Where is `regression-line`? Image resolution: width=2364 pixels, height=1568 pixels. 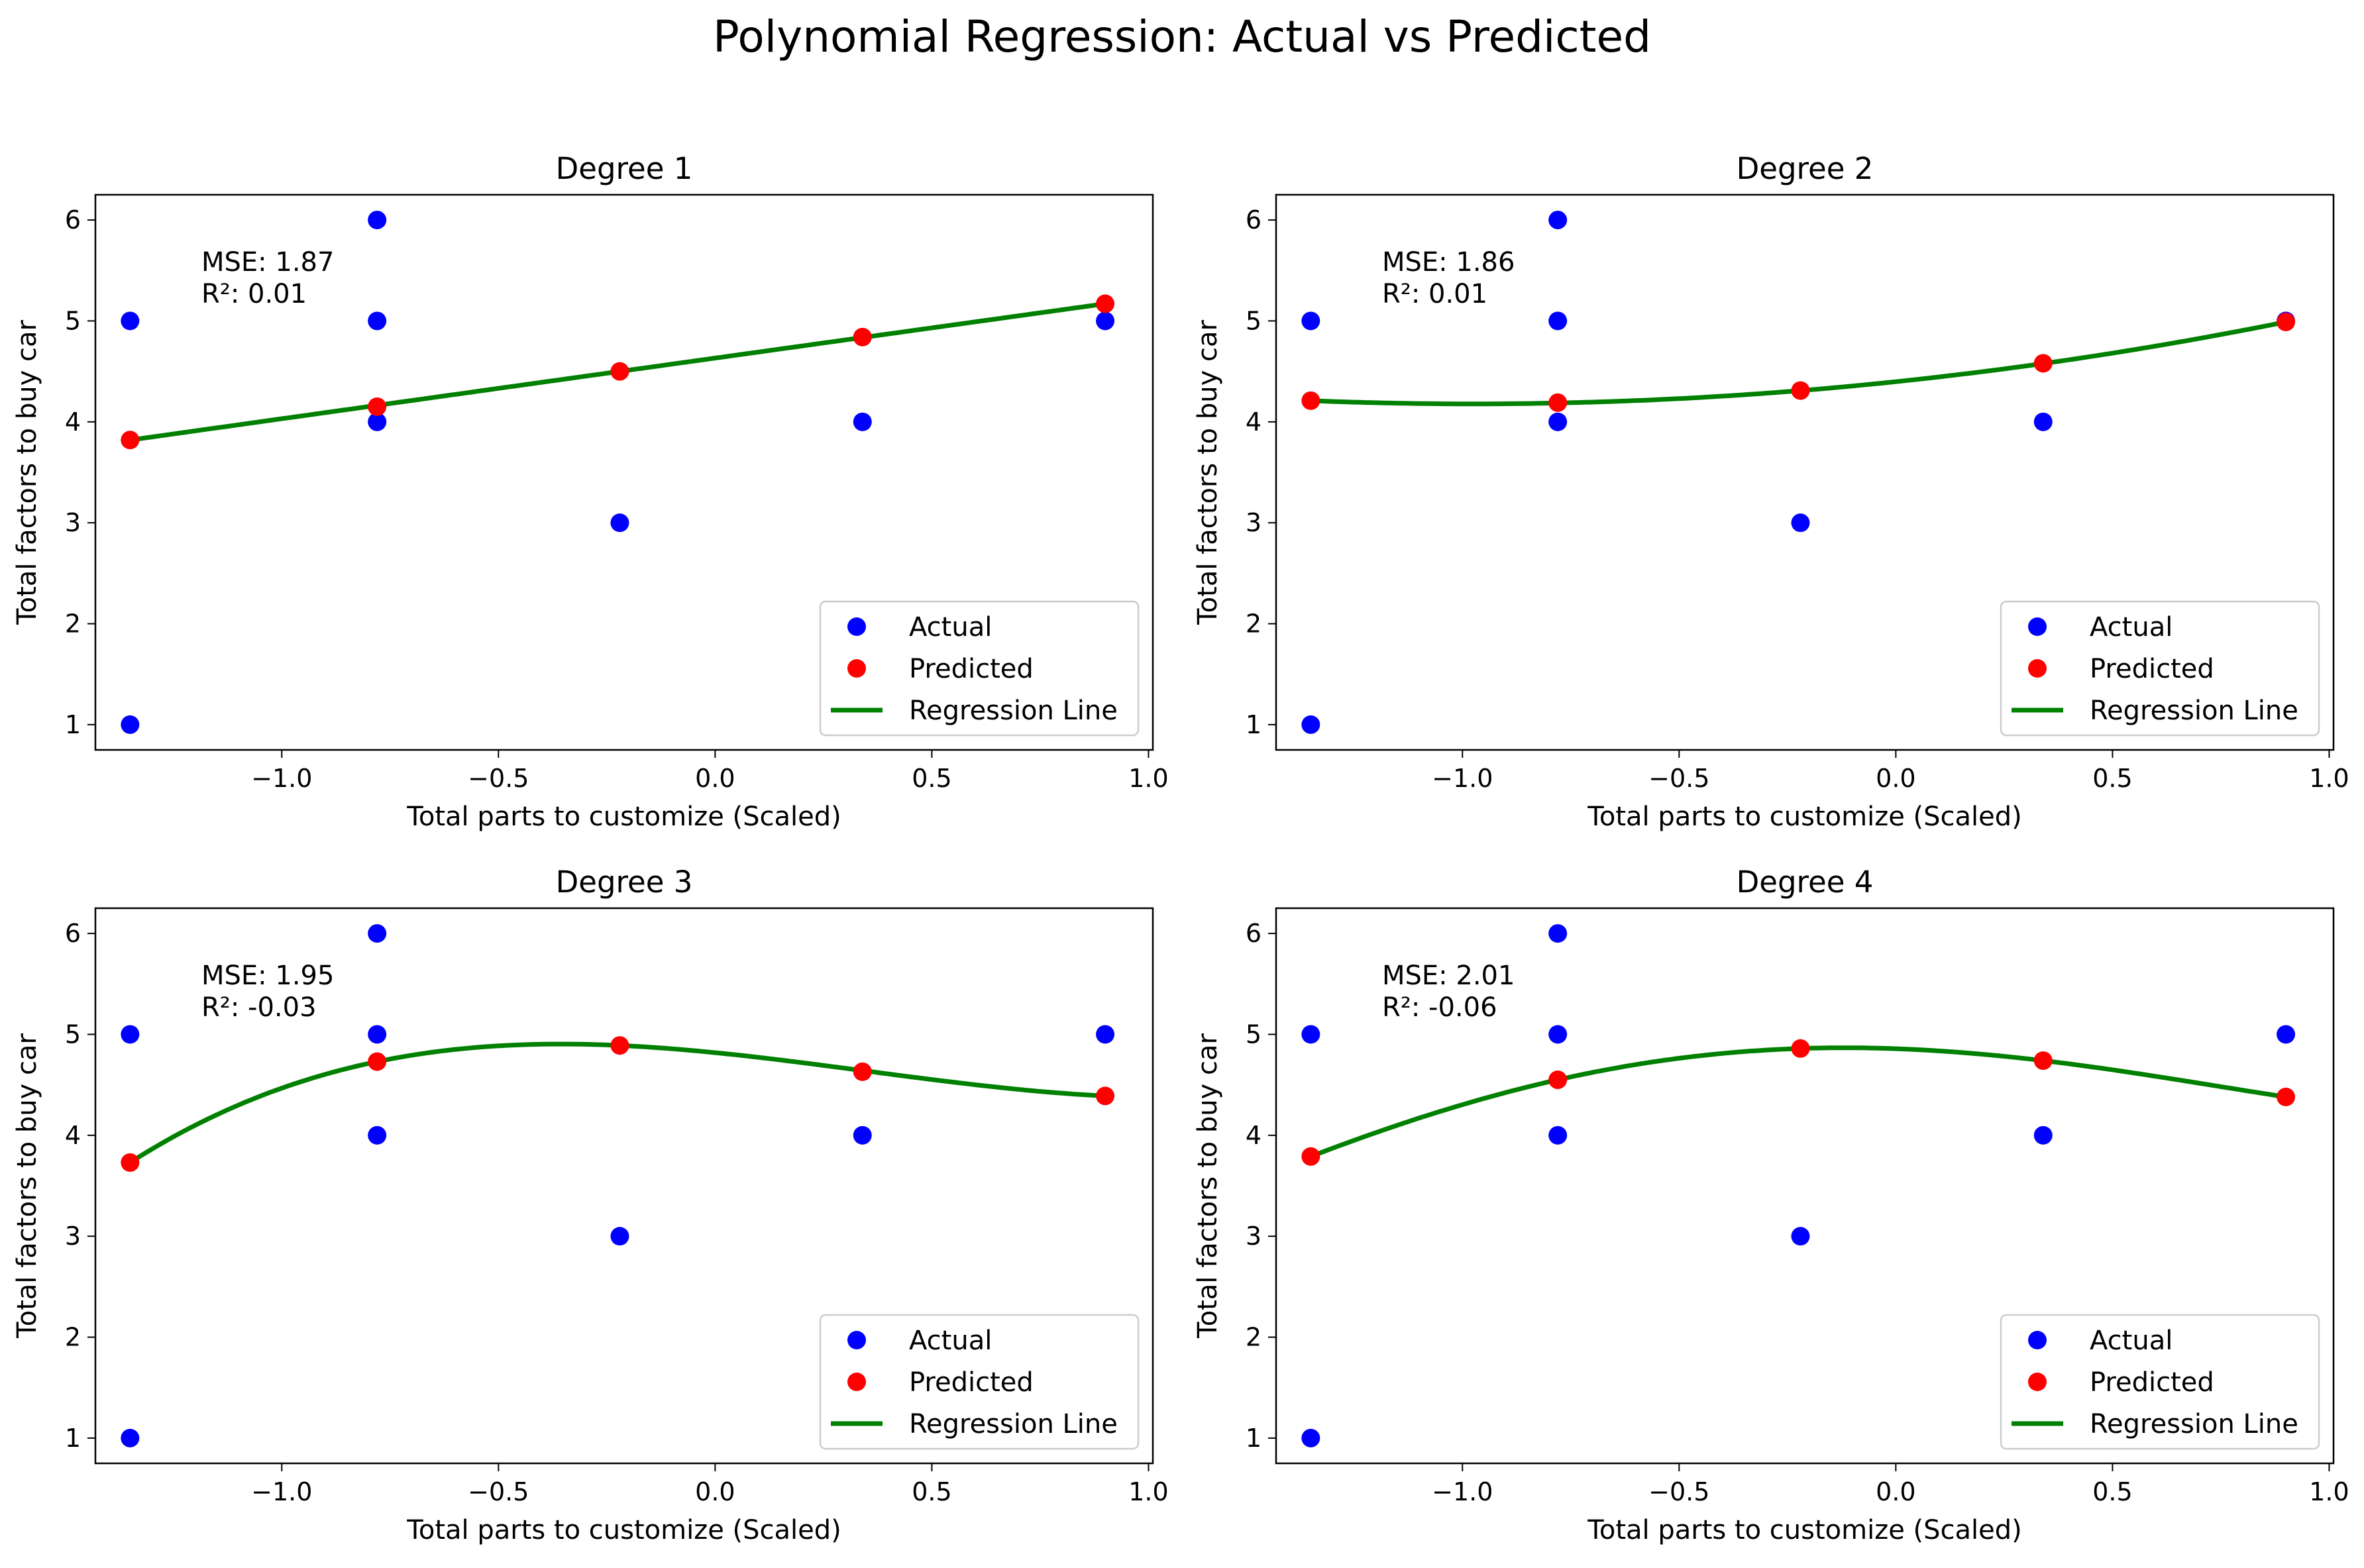 regression-line is located at coordinates (1798, 1102).